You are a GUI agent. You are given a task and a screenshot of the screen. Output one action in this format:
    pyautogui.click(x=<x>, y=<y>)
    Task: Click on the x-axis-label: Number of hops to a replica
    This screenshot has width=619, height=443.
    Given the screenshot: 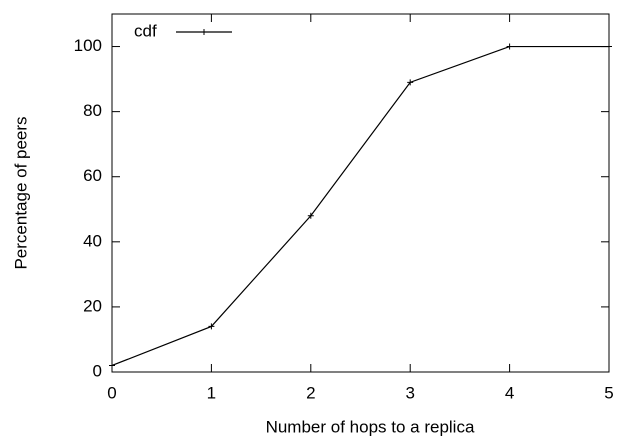 What is the action you would take?
    pyautogui.click(x=370, y=426)
    